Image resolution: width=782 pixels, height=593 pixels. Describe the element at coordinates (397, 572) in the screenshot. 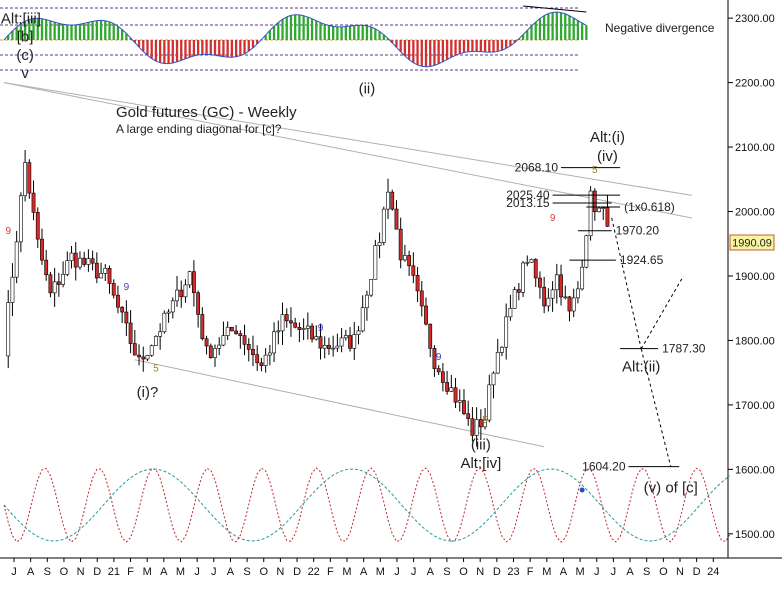

I see `x-tick-label: J` at that location.